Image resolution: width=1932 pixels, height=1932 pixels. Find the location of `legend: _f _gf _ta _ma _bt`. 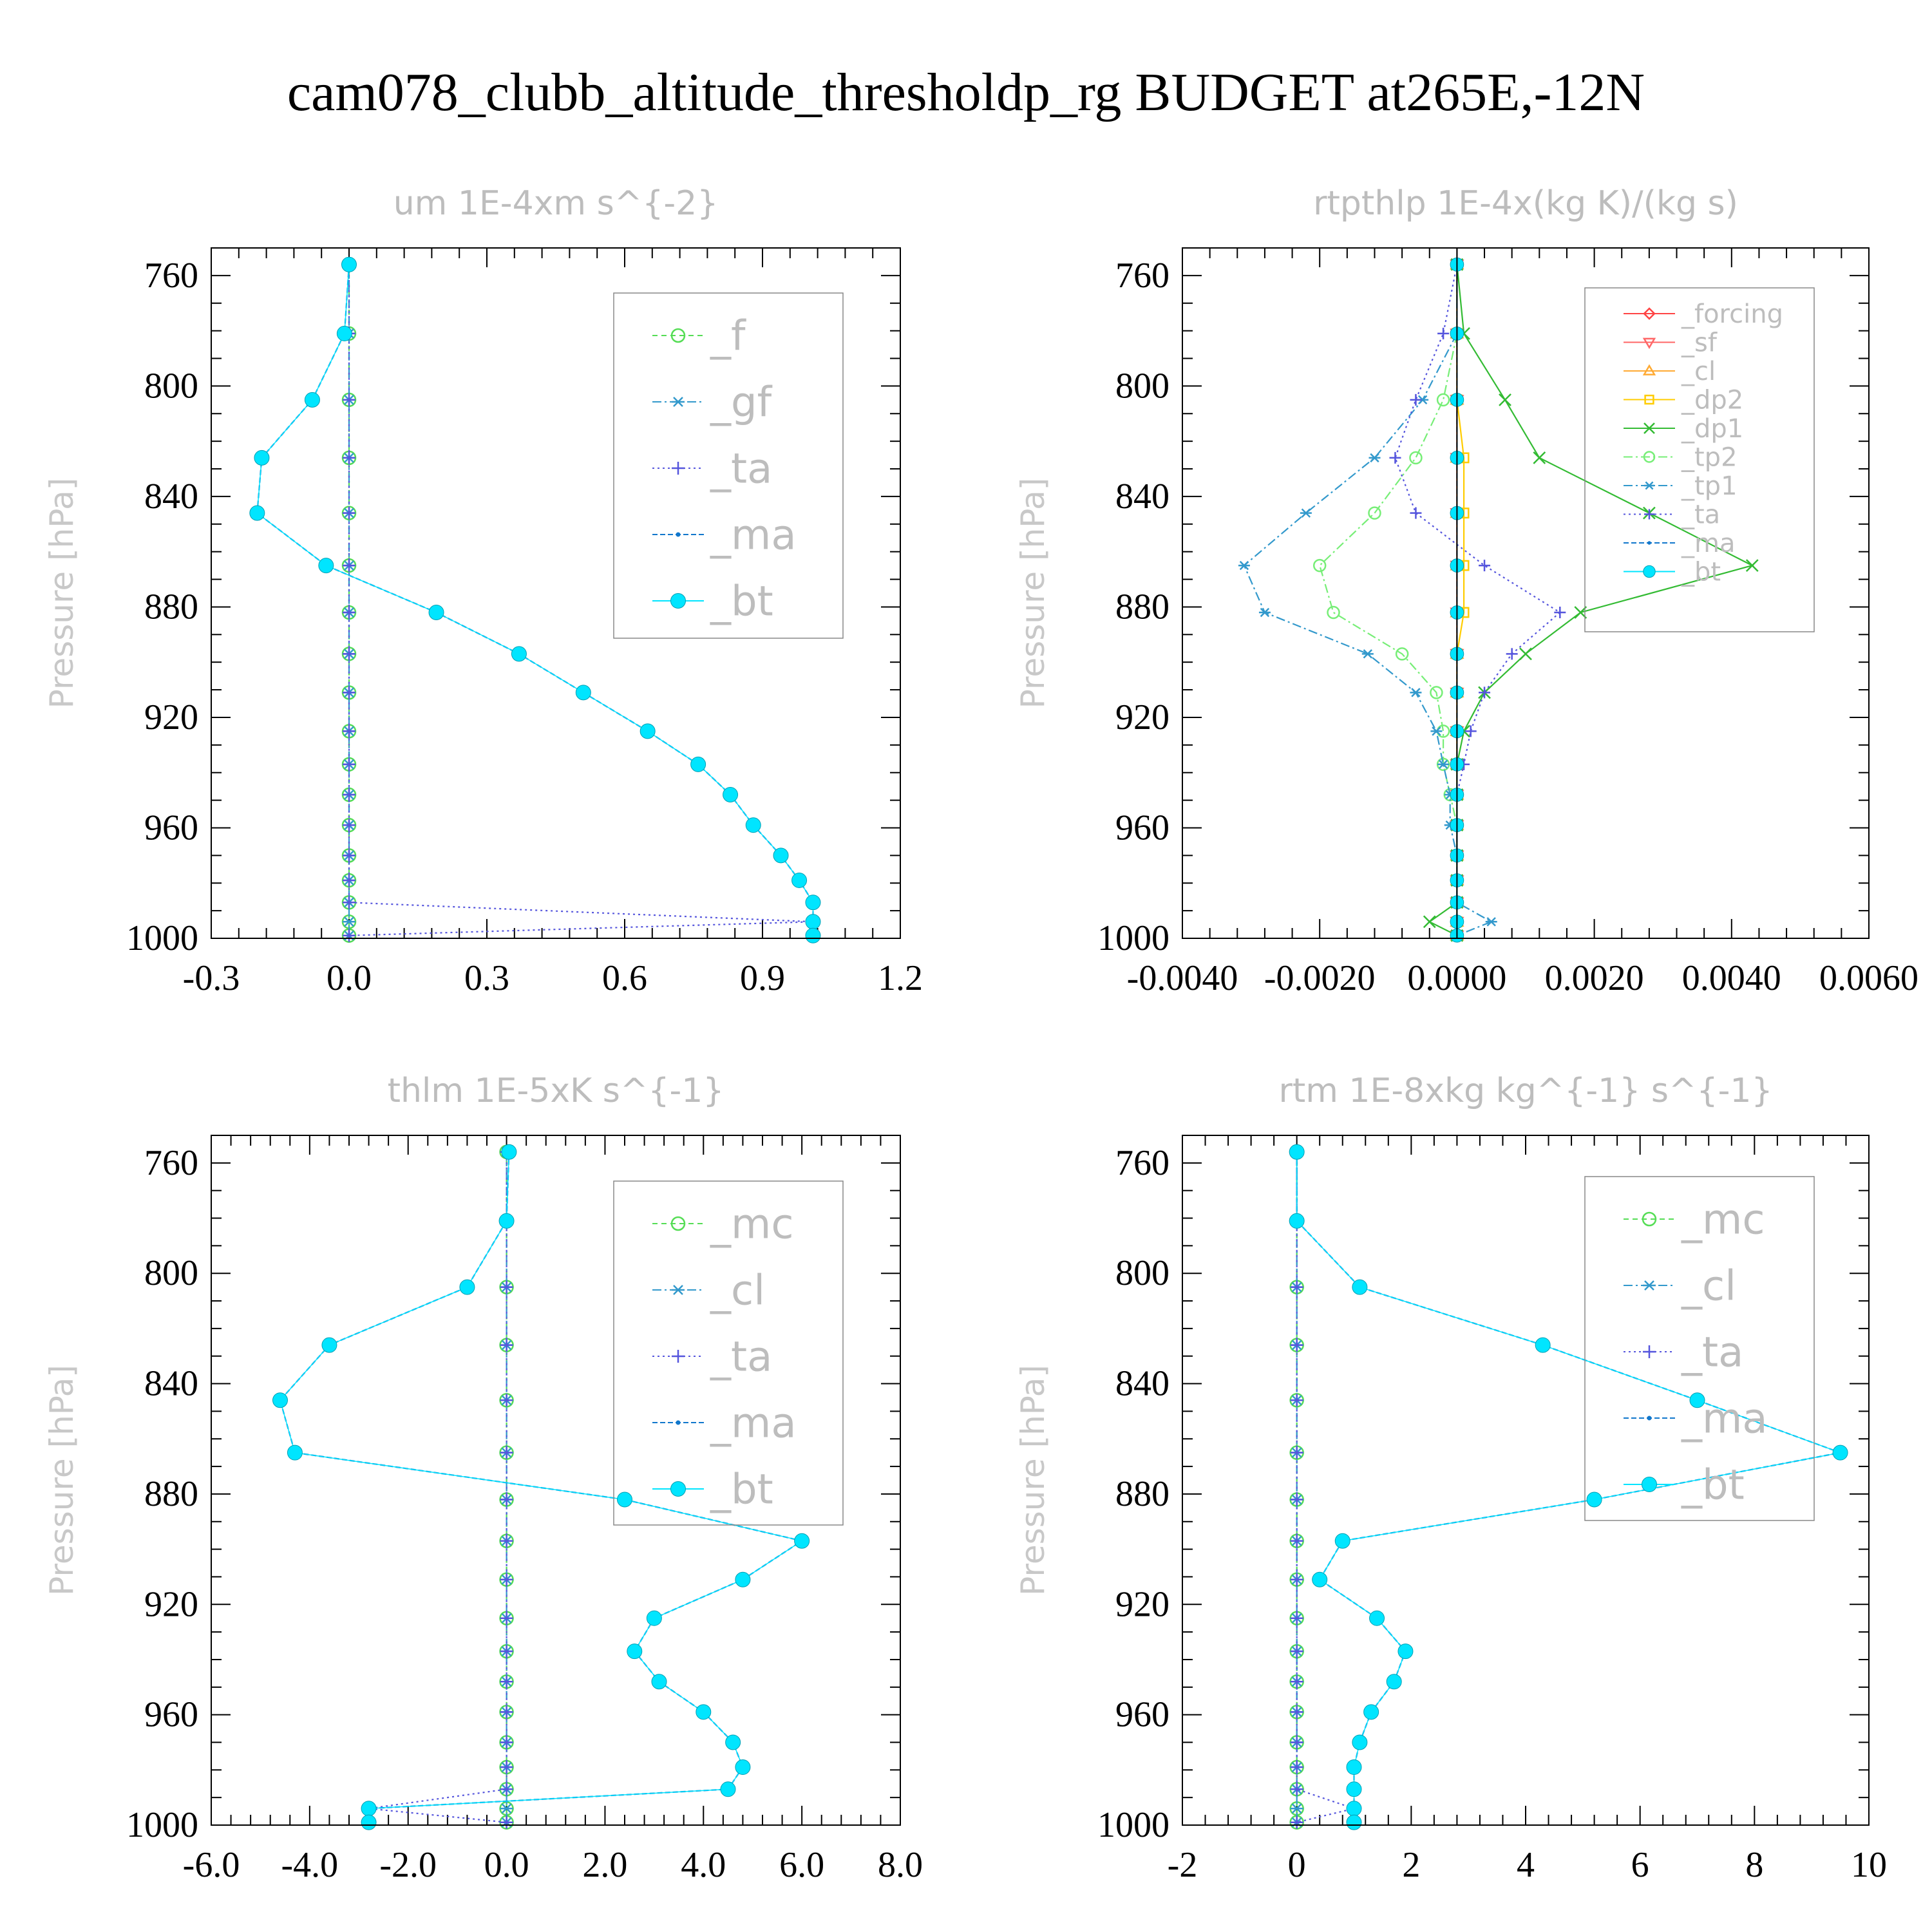

legend: _f _gf _ta _ma _bt is located at coordinates (728, 465).